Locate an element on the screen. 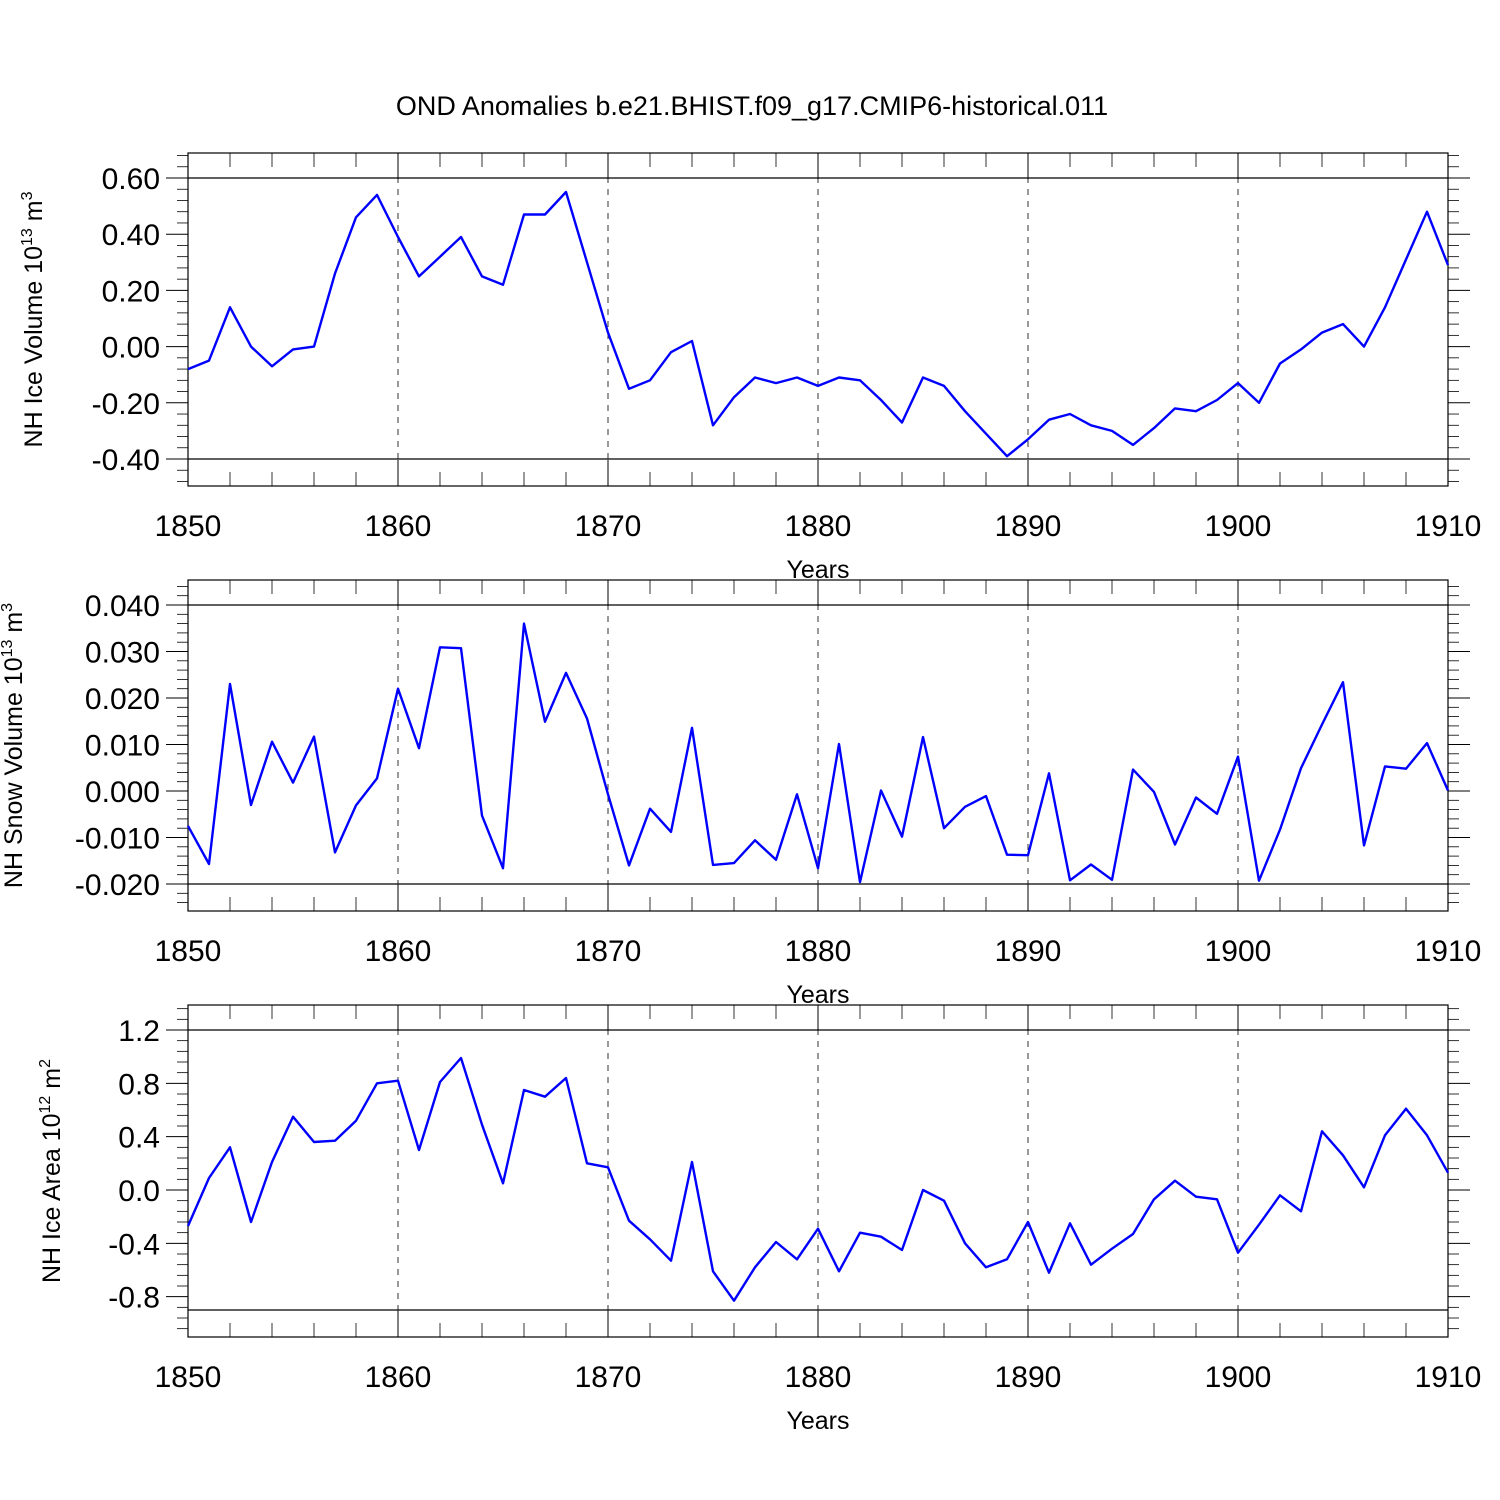 Image resolution: width=1500 pixels, height=1500 pixels. y-tick-label: 0.4 is located at coordinates (139, 1138).